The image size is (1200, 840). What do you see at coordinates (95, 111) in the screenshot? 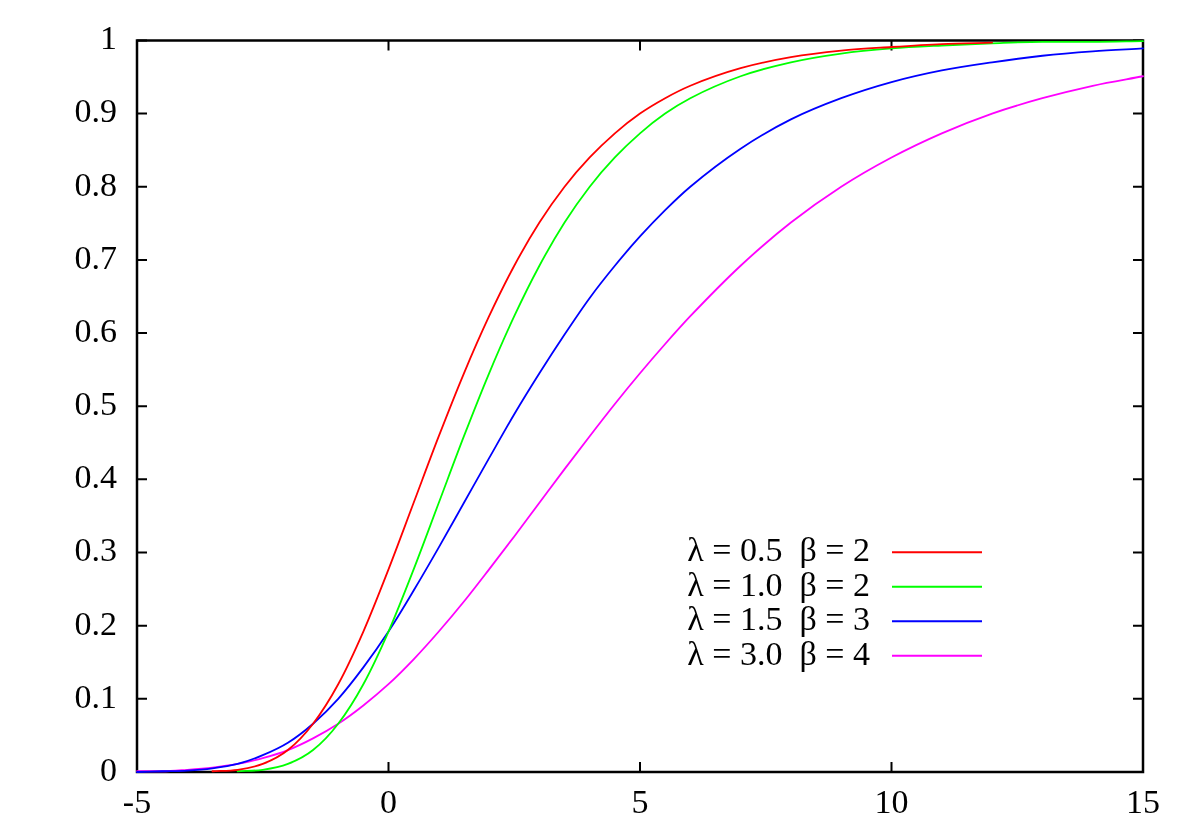
I see `y-tick-label: 0.9` at bounding box center [95, 111].